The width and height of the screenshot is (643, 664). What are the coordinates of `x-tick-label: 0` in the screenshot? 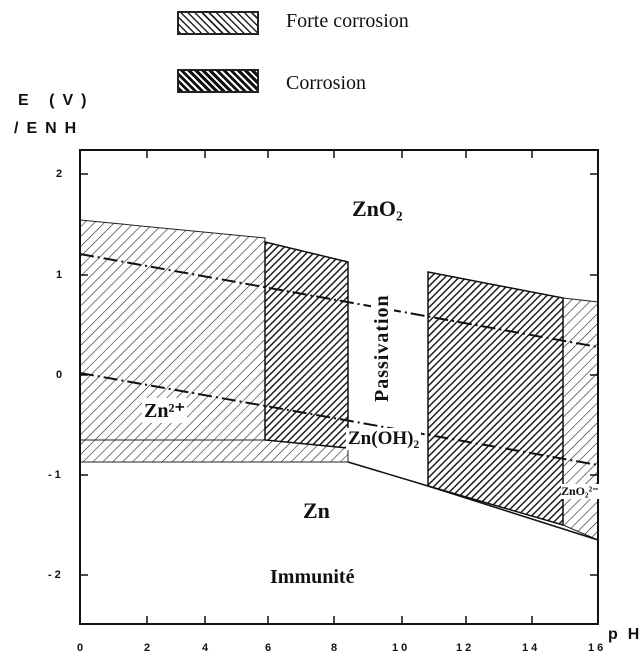 It's located at (82, 648).